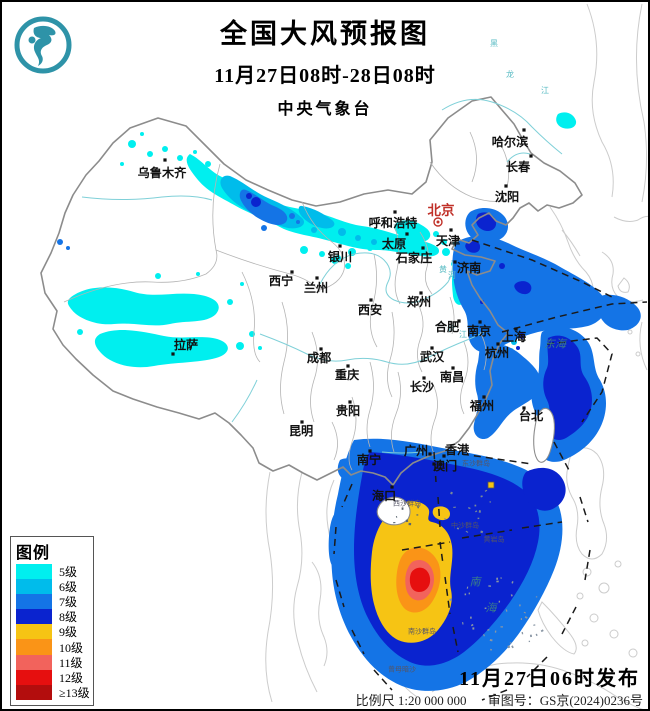 The width and height of the screenshot is (650, 711). What do you see at coordinates (492, 608) in the screenshot?
I see `sea-name-label: 海` at bounding box center [492, 608].